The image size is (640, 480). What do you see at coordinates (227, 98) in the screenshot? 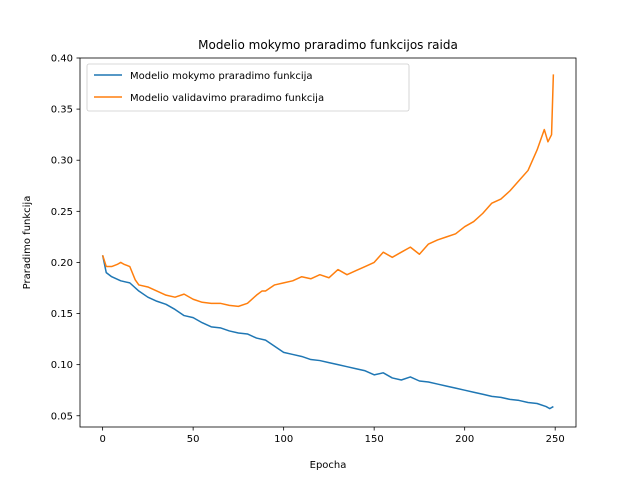
I see `legend-label-validation: Modelio validavimo praradimo funkcija` at bounding box center [227, 98].